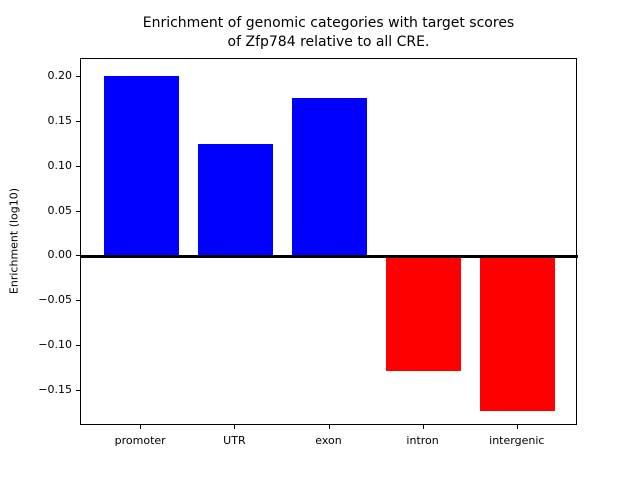  Describe the element at coordinates (235, 200) in the screenshot. I see `bar-UTR` at that location.